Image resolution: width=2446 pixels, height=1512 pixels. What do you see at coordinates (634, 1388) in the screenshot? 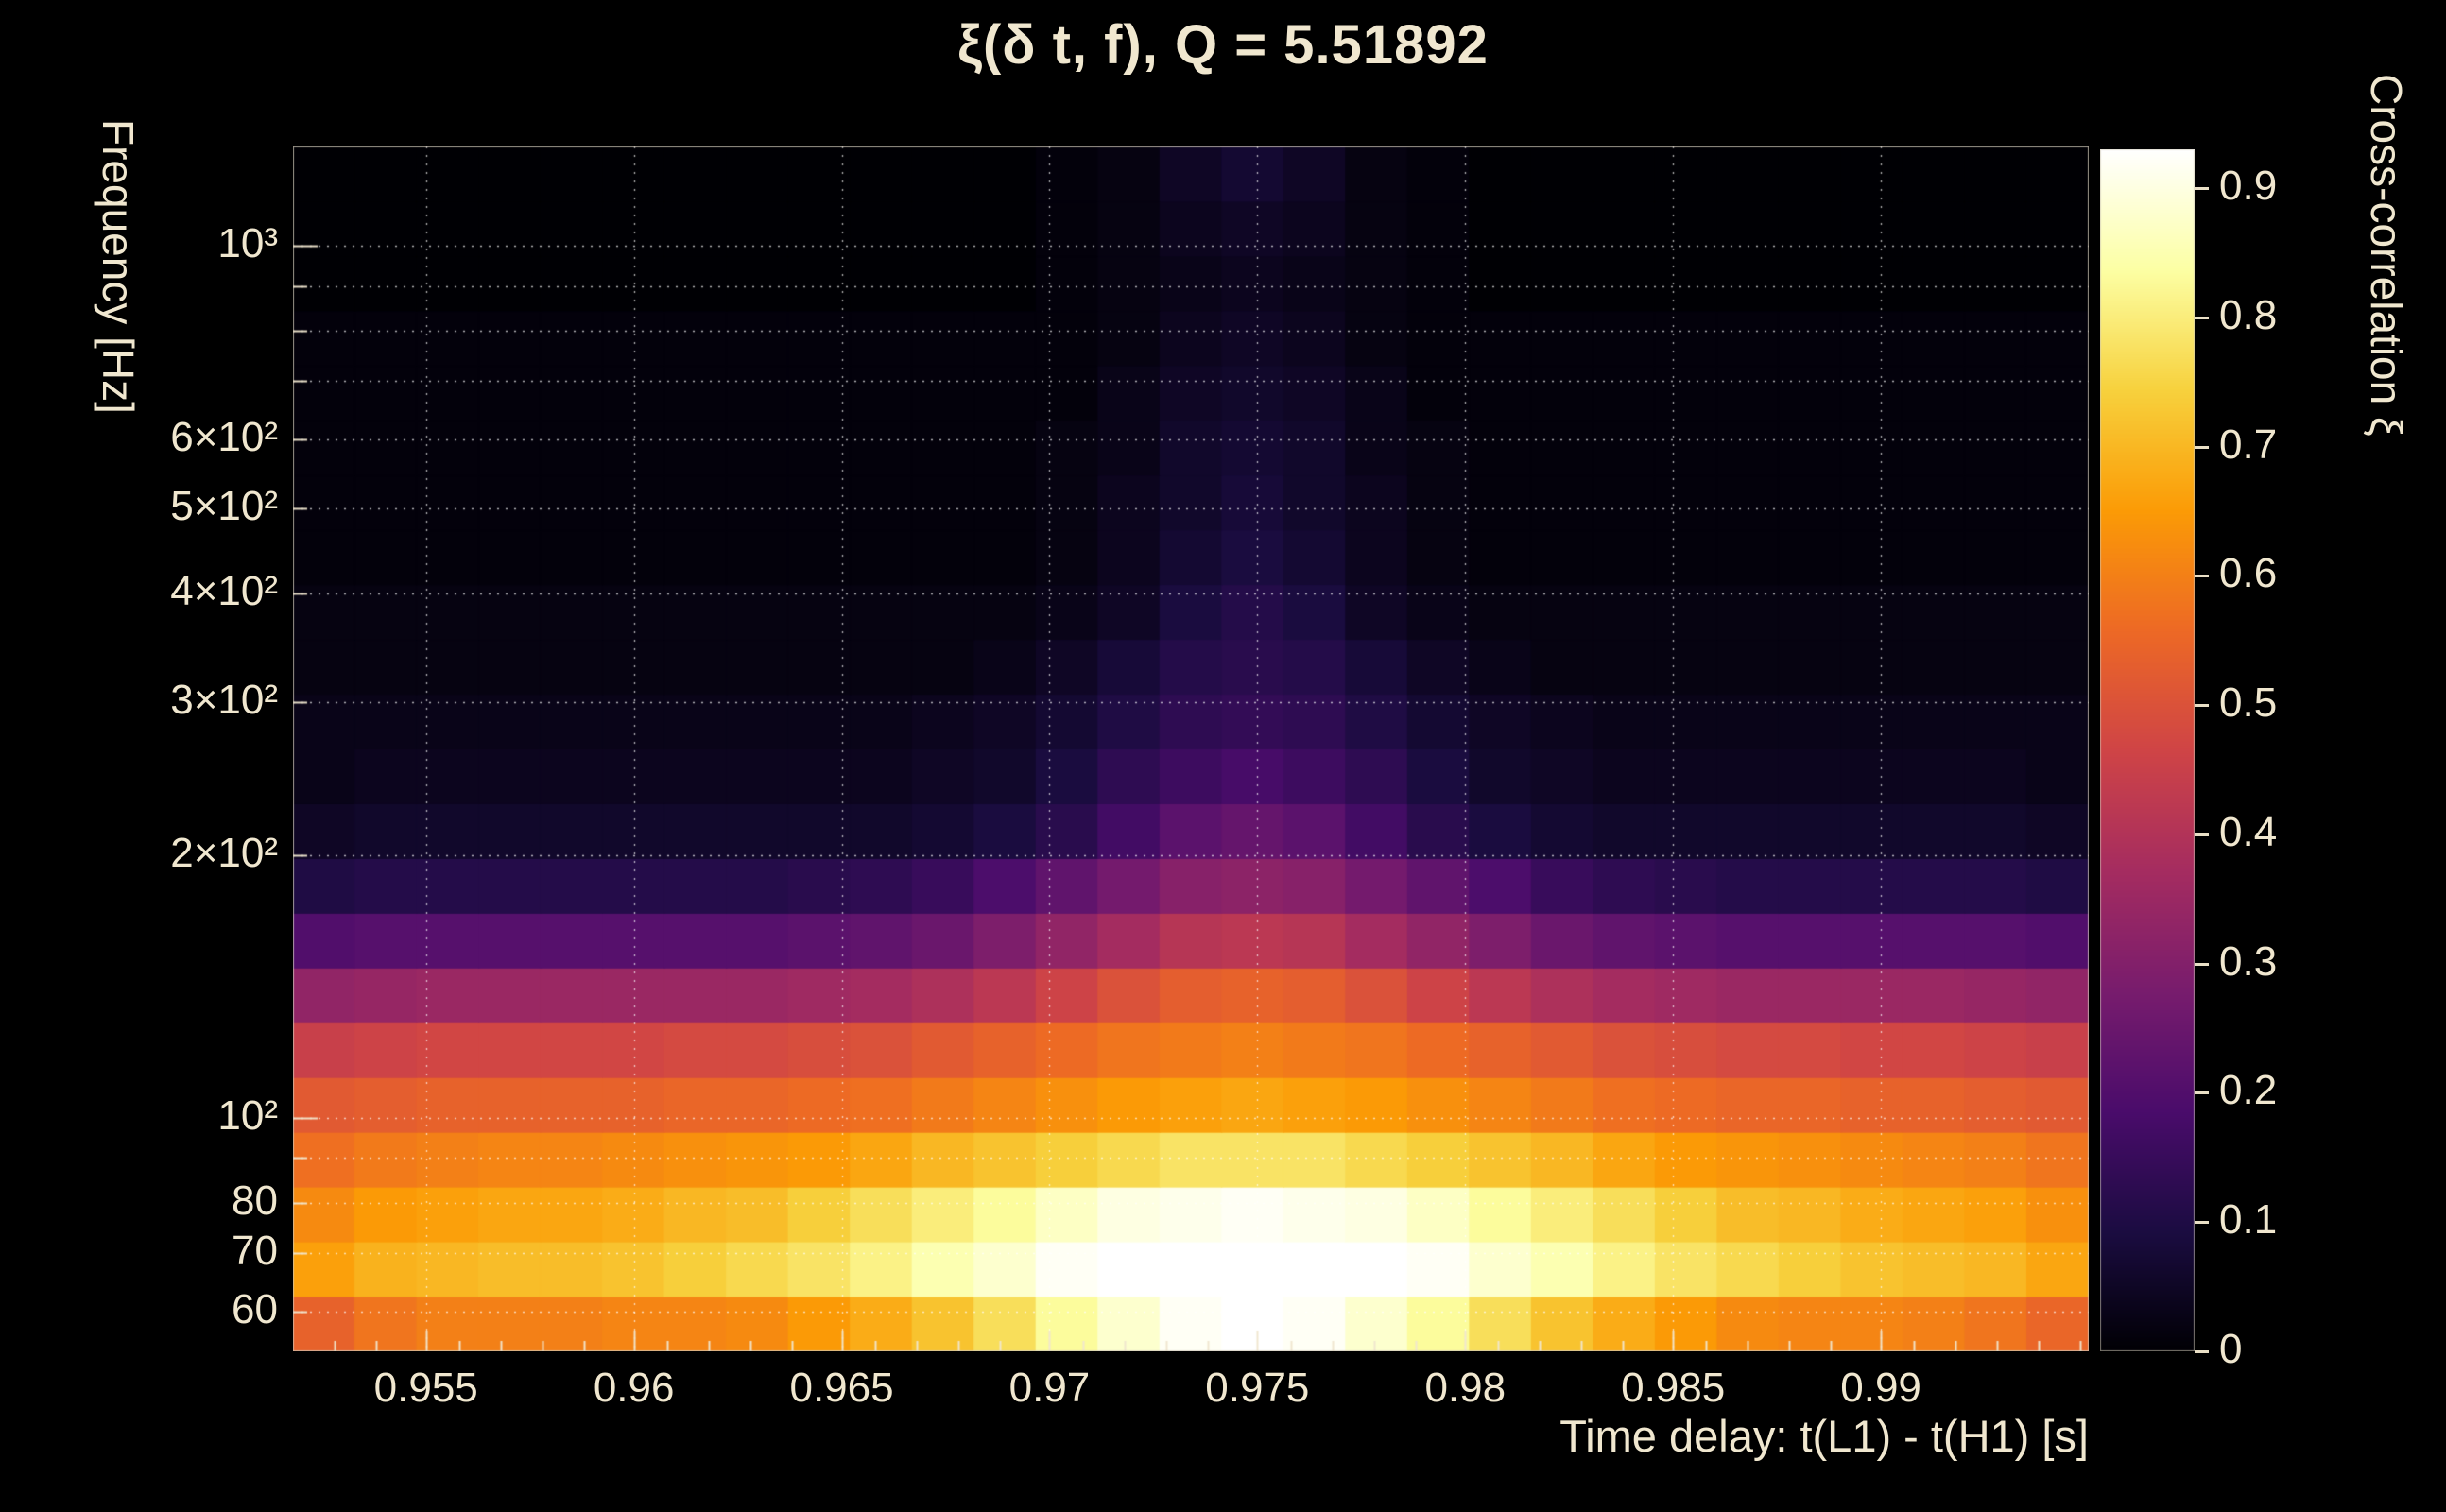
I see `x-tick-label: 0.96` at bounding box center [634, 1388].